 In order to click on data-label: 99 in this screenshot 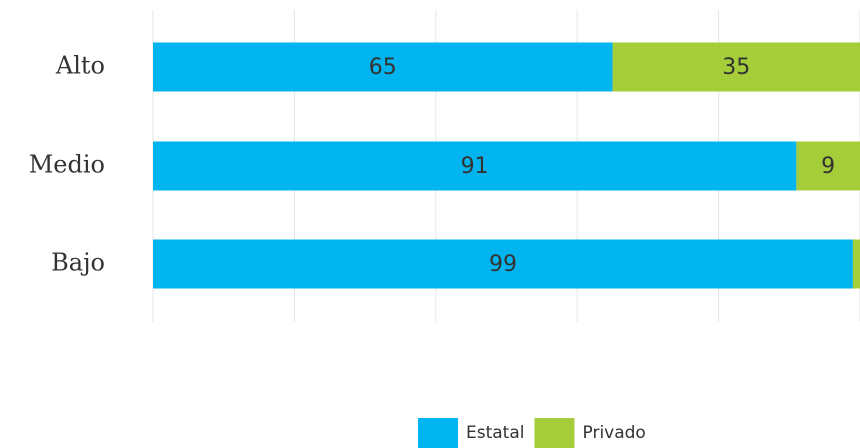, I will do `click(503, 264)`.